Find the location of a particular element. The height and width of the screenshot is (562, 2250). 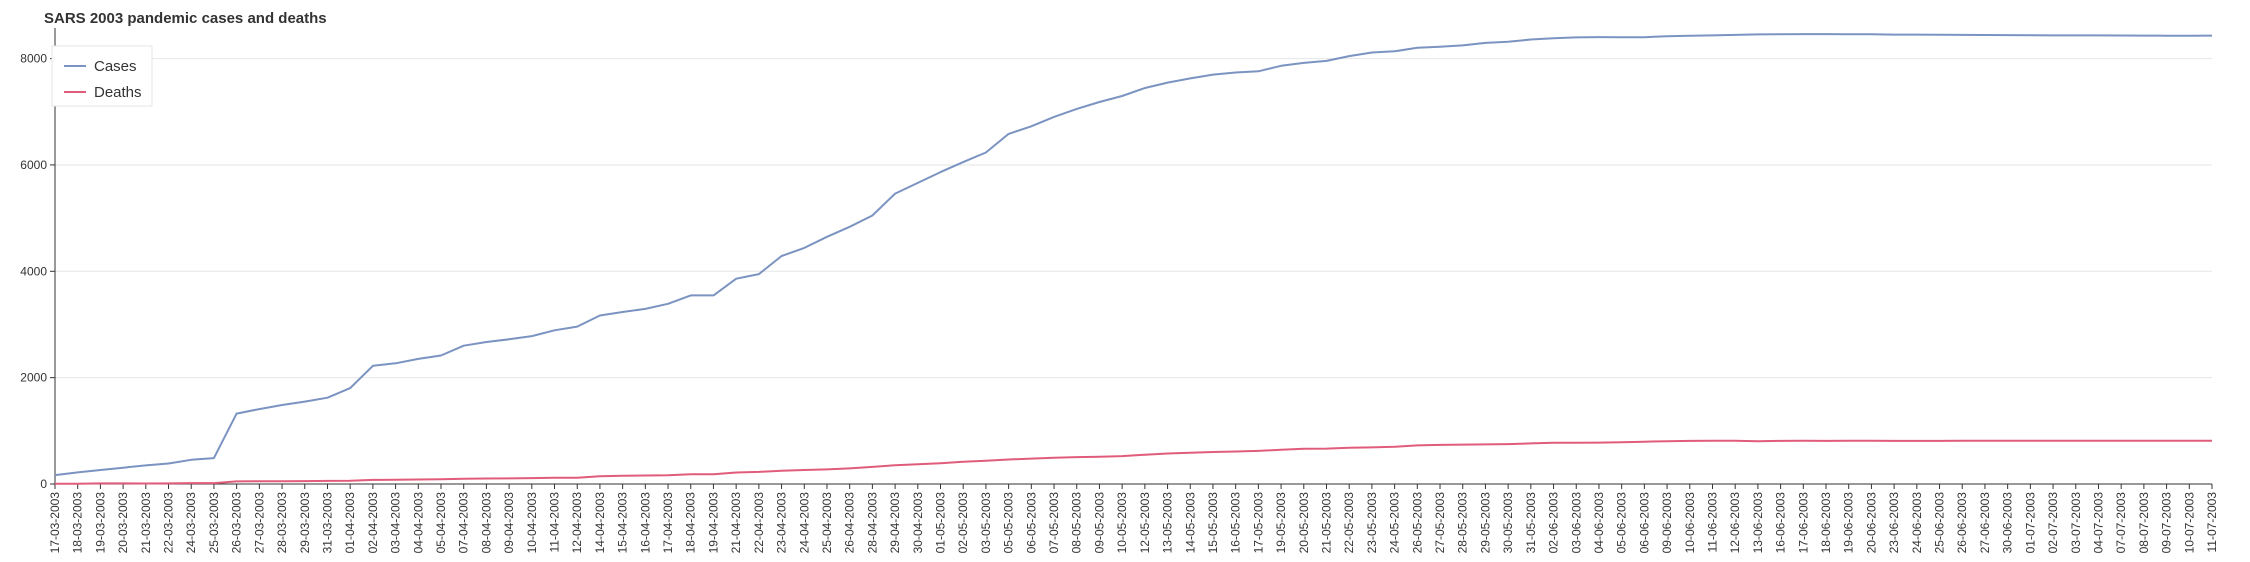

x-tick-label: 24-06-2003 is located at coordinates (1917, 523).